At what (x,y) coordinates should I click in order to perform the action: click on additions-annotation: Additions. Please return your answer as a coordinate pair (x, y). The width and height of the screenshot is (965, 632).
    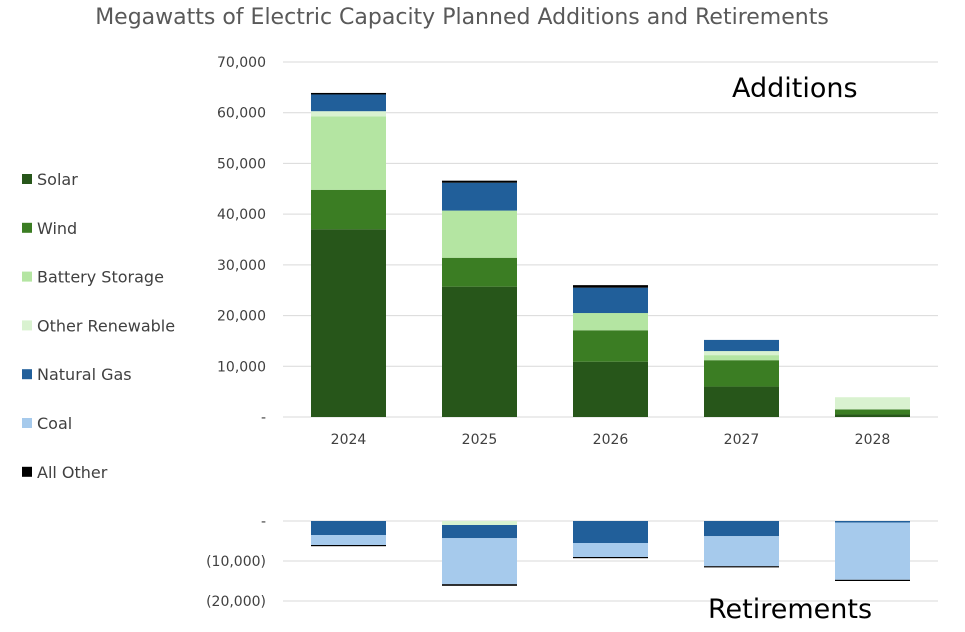
    Looking at the image, I should click on (795, 88).